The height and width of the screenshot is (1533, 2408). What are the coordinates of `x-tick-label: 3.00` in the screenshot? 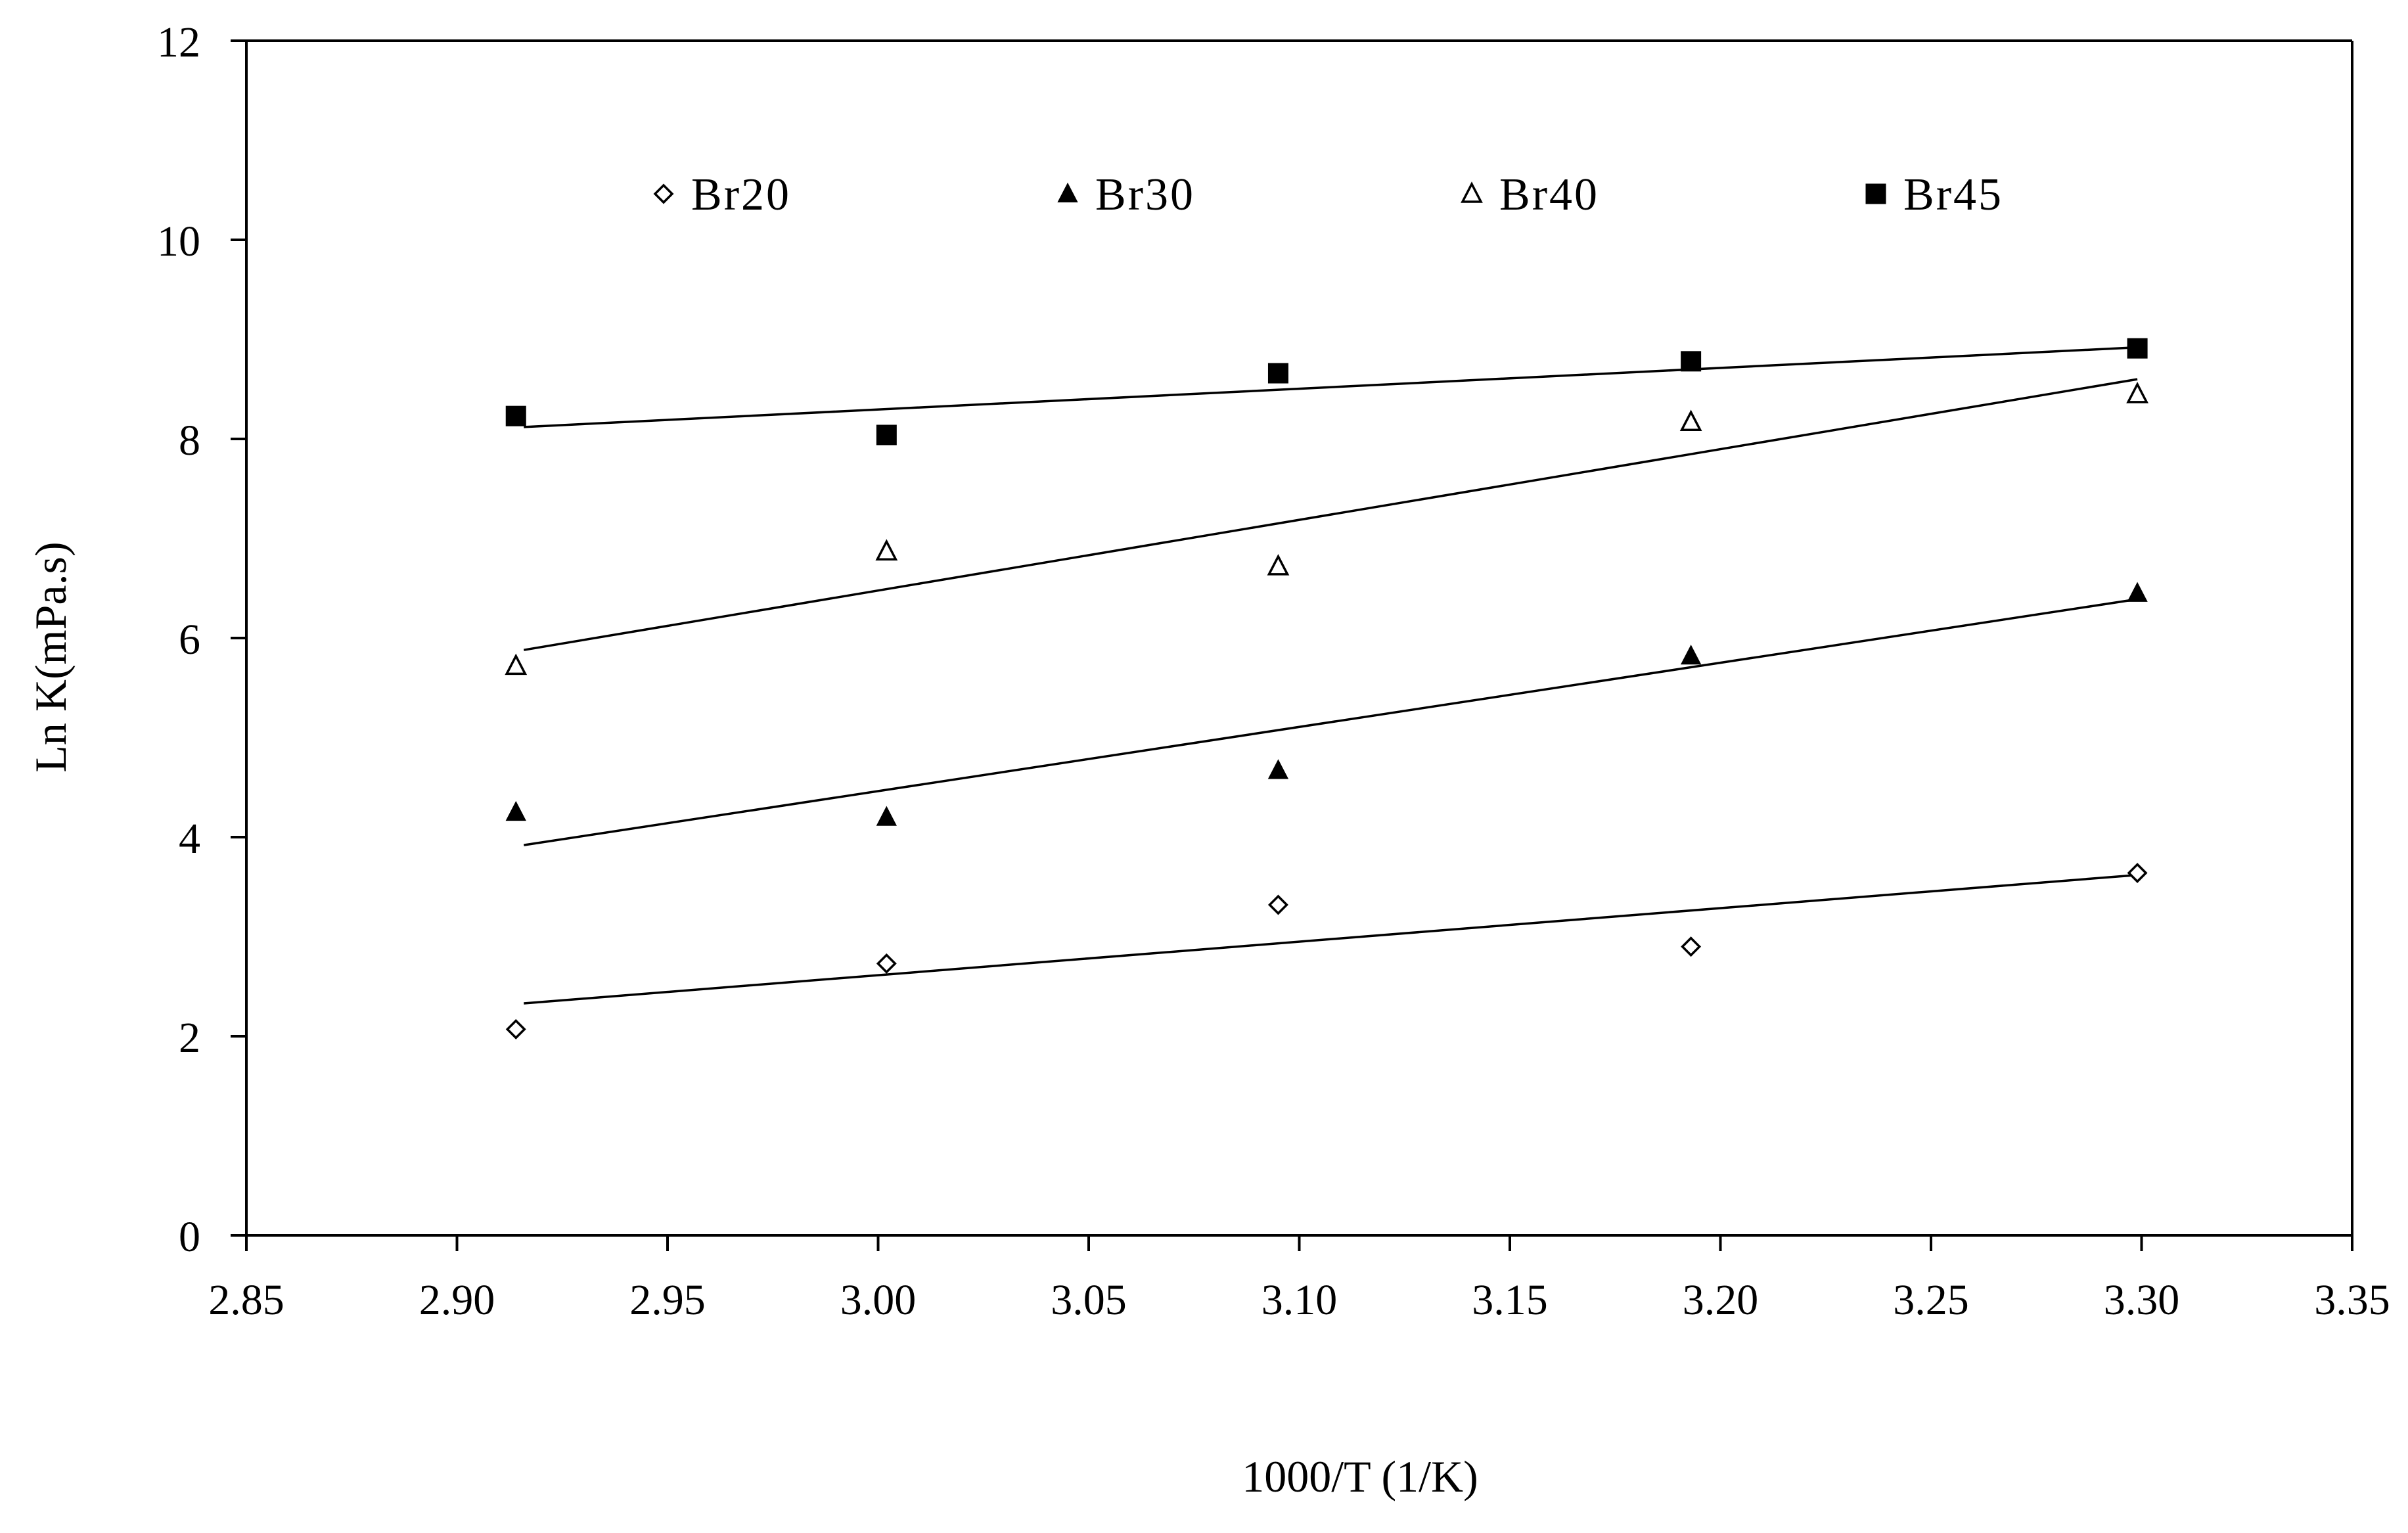 It's located at (878, 1300).